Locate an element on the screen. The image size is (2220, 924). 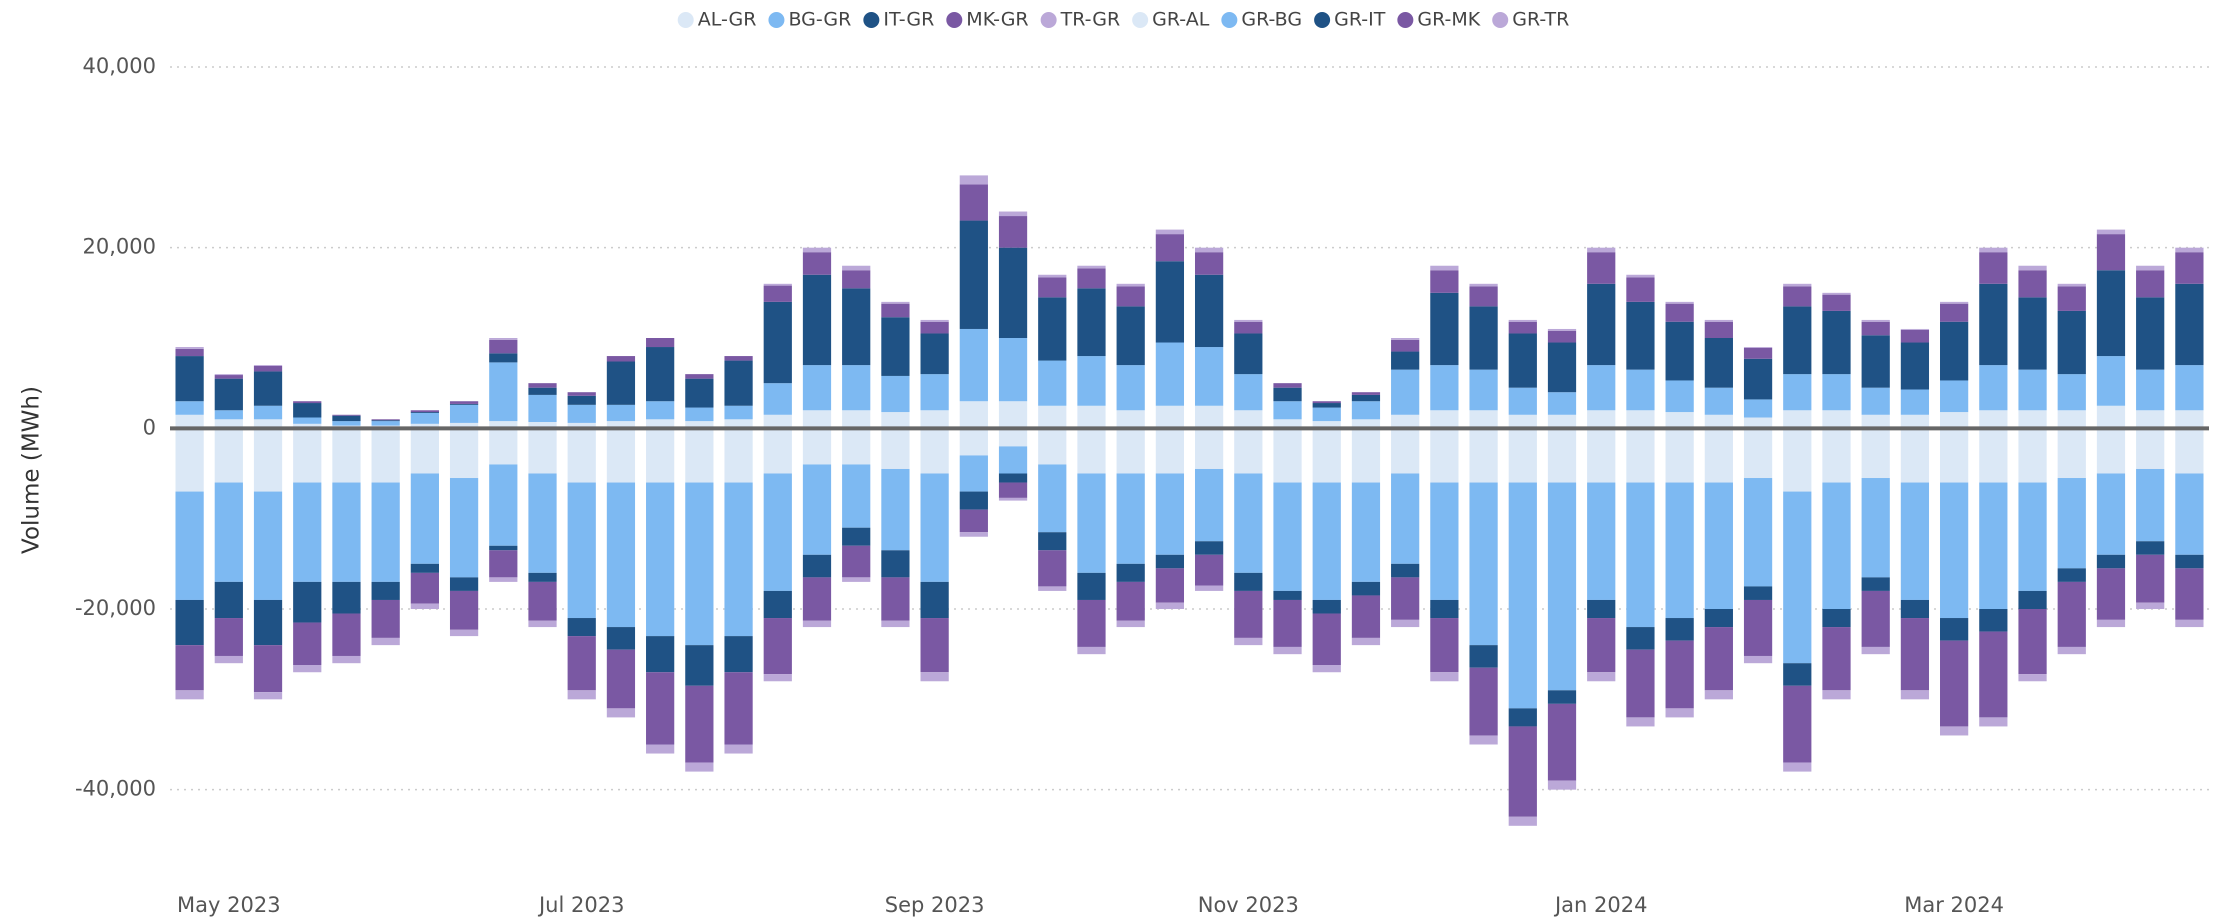
y-tick-label: 0 is located at coordinates (149, 427).